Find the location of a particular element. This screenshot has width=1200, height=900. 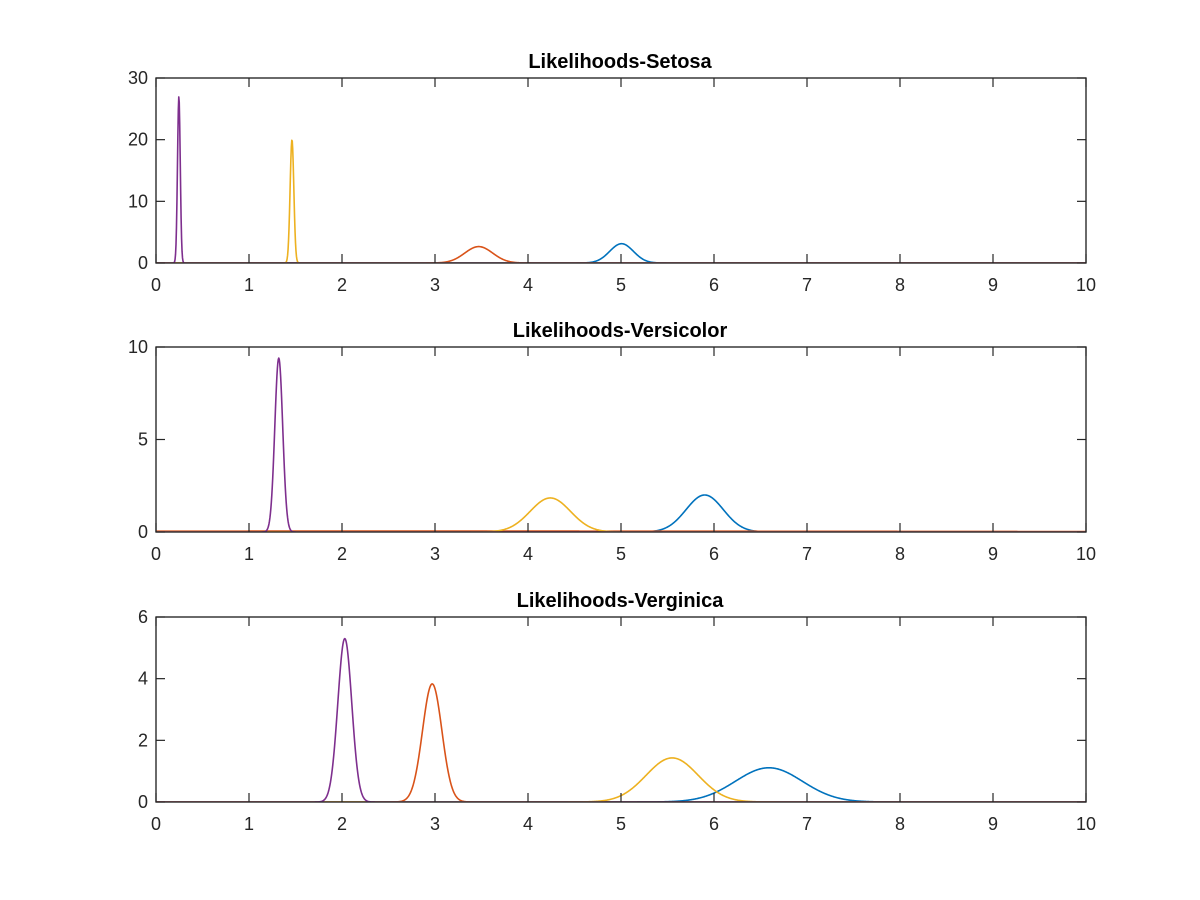

subplot-title: Likelihoods-Versicolor is located at coordinates (620, 331).